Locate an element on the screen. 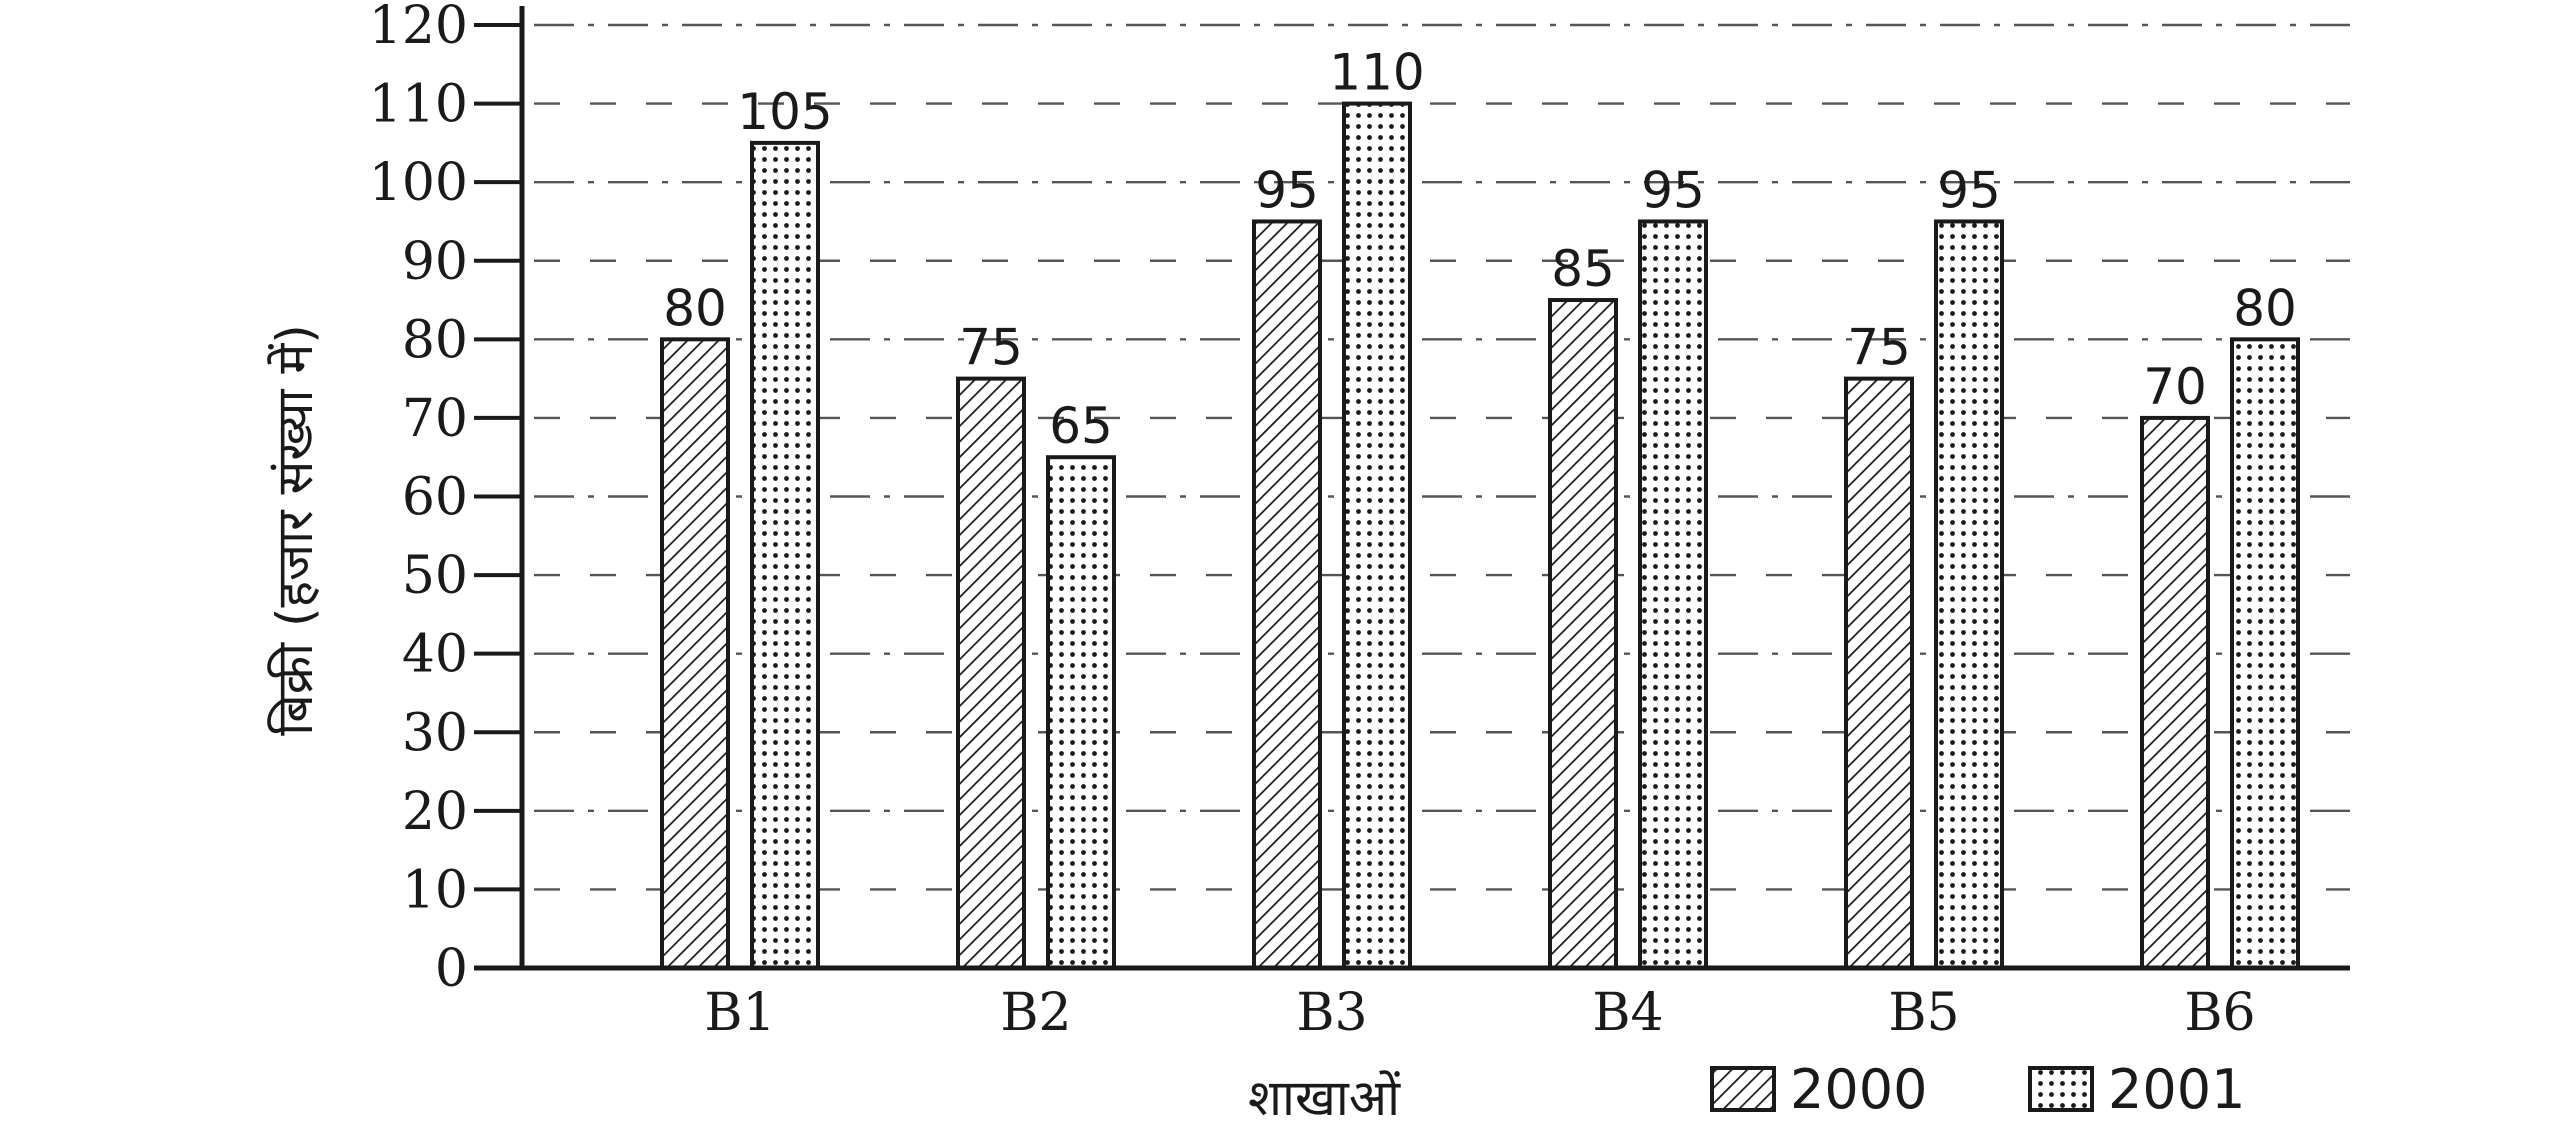  y-tick-label: 0 is located at coordinates (451, 969).